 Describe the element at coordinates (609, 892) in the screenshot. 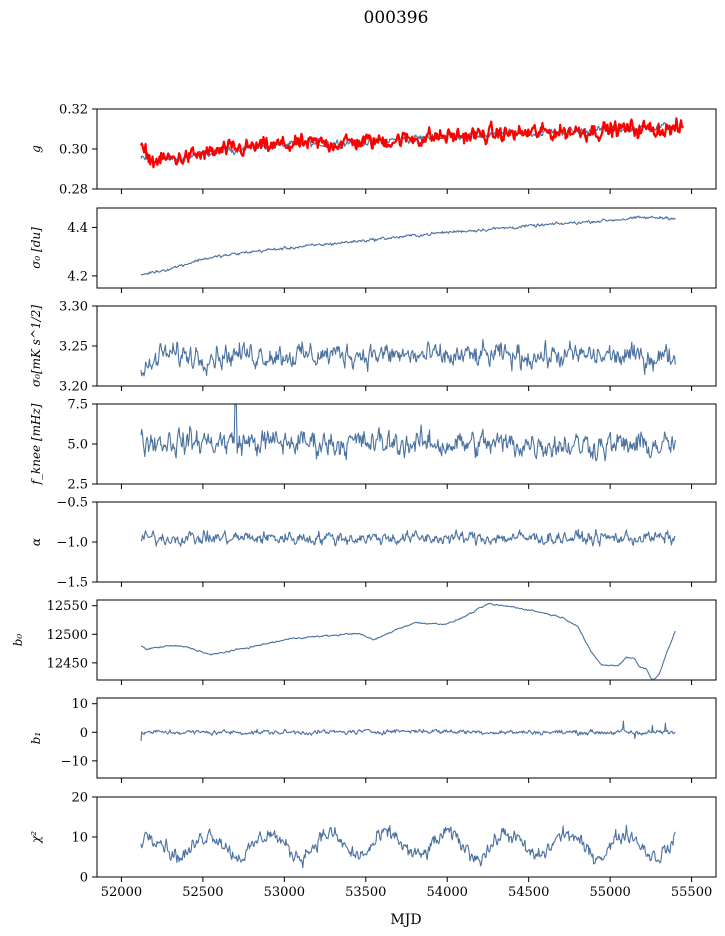

I see `x-tick-label: 55000` at that location.